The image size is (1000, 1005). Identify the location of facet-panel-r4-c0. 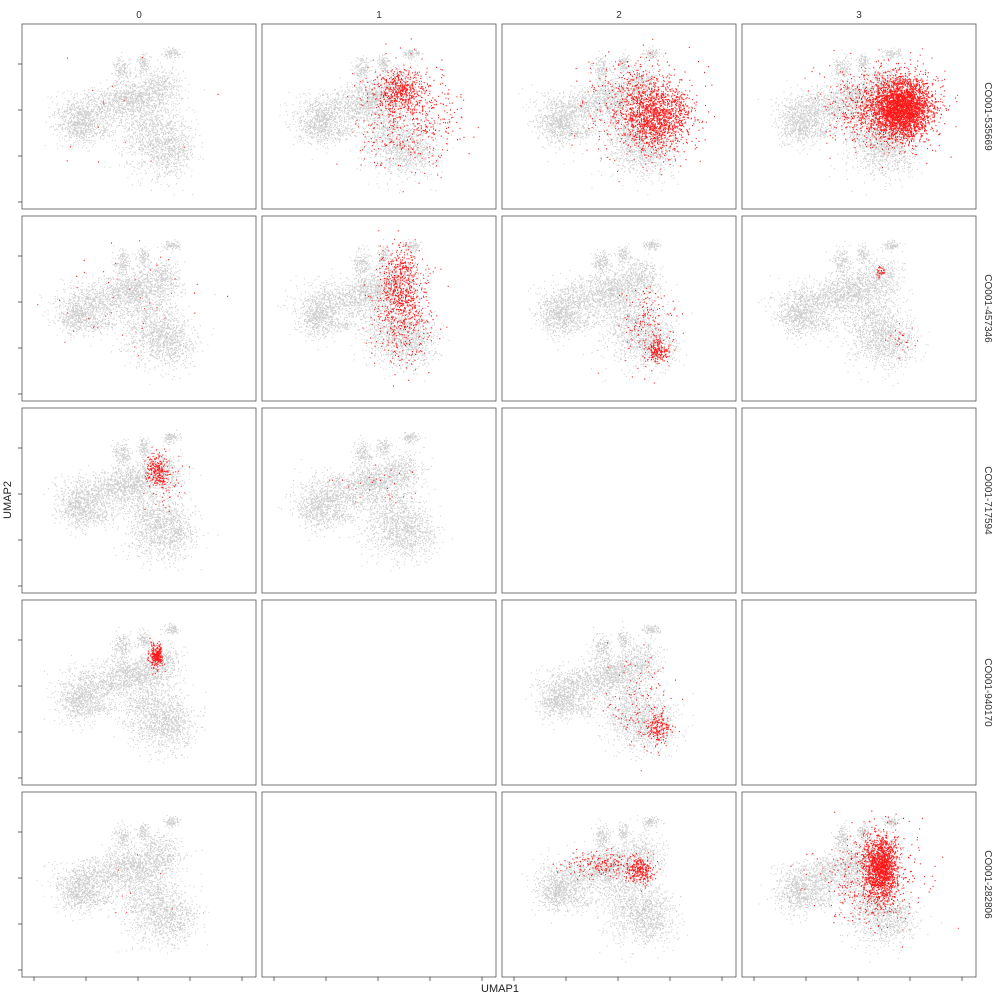
(139, 884).